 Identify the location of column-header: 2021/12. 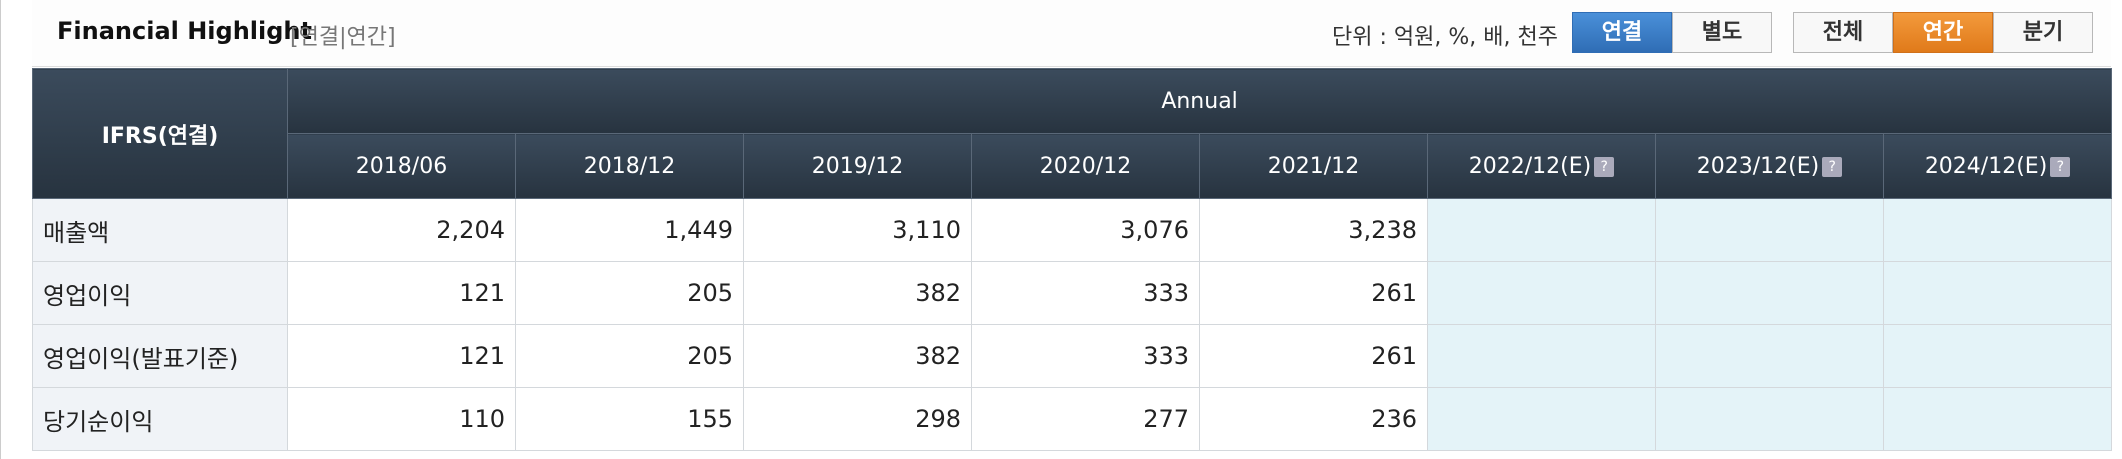
(1313, 166).